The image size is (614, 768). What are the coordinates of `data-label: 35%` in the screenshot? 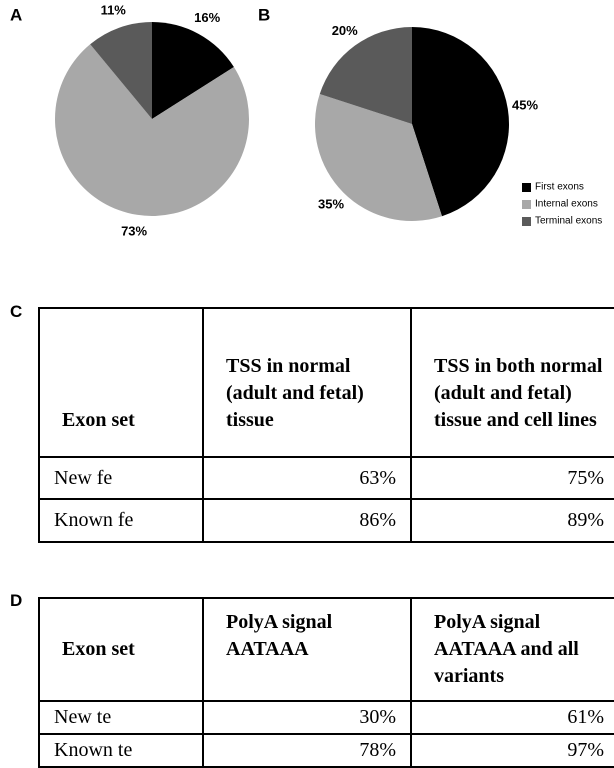 It's located at (331, 203).